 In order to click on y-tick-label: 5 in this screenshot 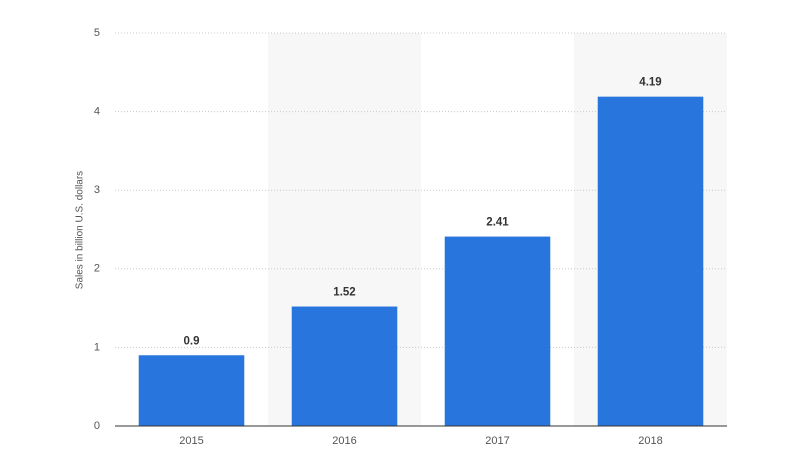, I will do `click(97, 33)`.